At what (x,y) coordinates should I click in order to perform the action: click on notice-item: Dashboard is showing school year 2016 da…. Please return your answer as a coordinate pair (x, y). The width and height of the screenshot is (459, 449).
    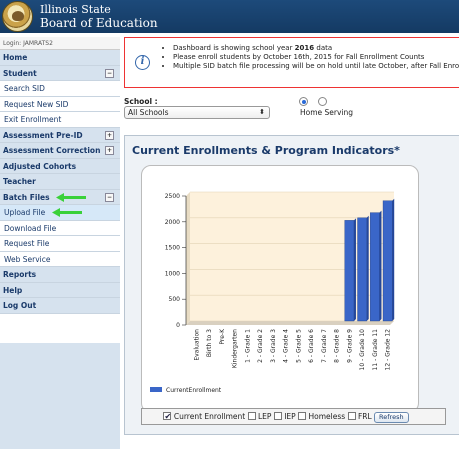
    Looking at the image, I should click on (316, 48).